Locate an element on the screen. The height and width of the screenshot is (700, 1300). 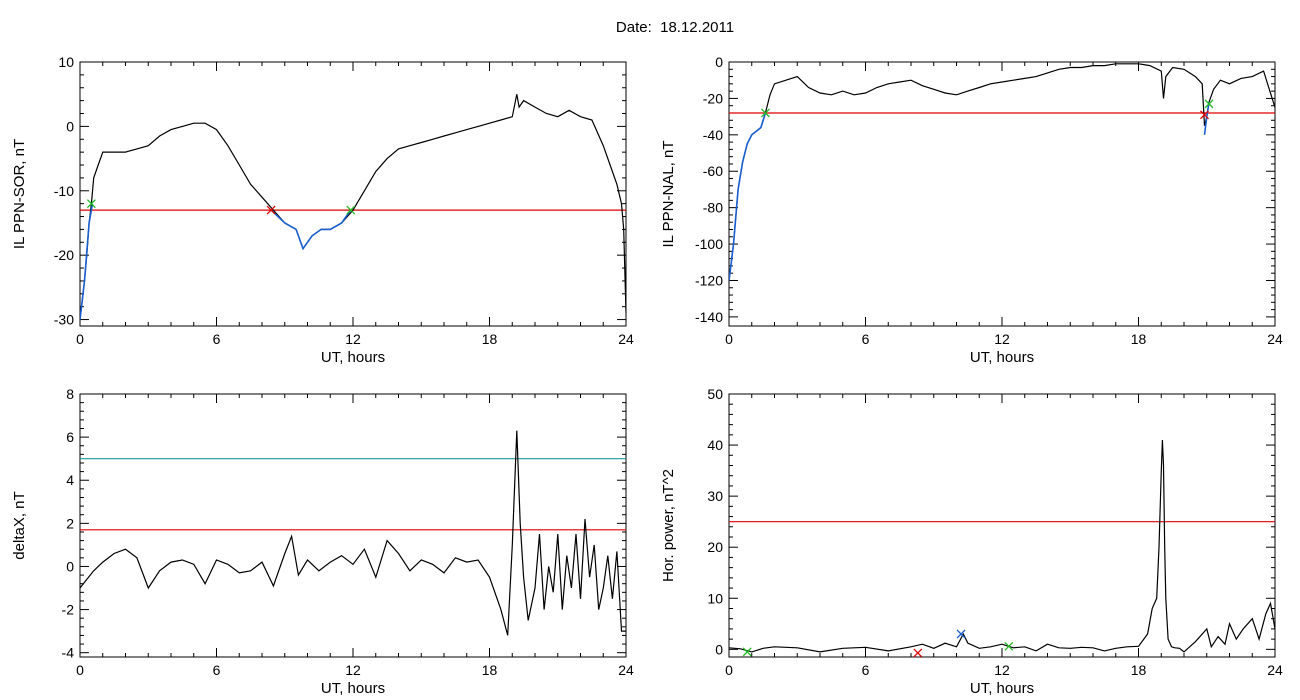
y-tick-label: -10 is located at coordinates (64, 191).